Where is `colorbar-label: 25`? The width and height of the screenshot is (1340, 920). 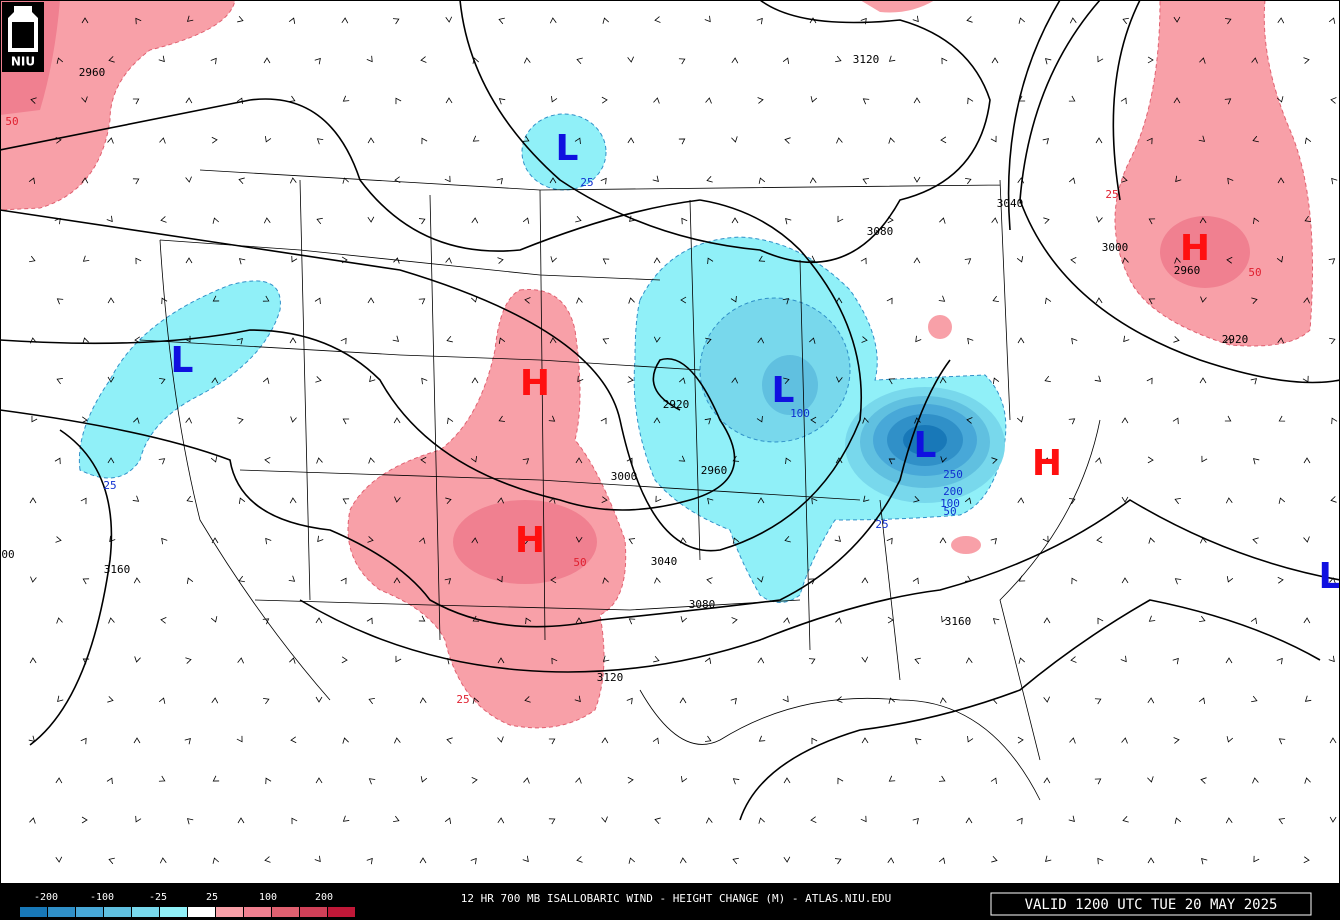
colorbar-label: 25 is located at coordinates (212, 897).